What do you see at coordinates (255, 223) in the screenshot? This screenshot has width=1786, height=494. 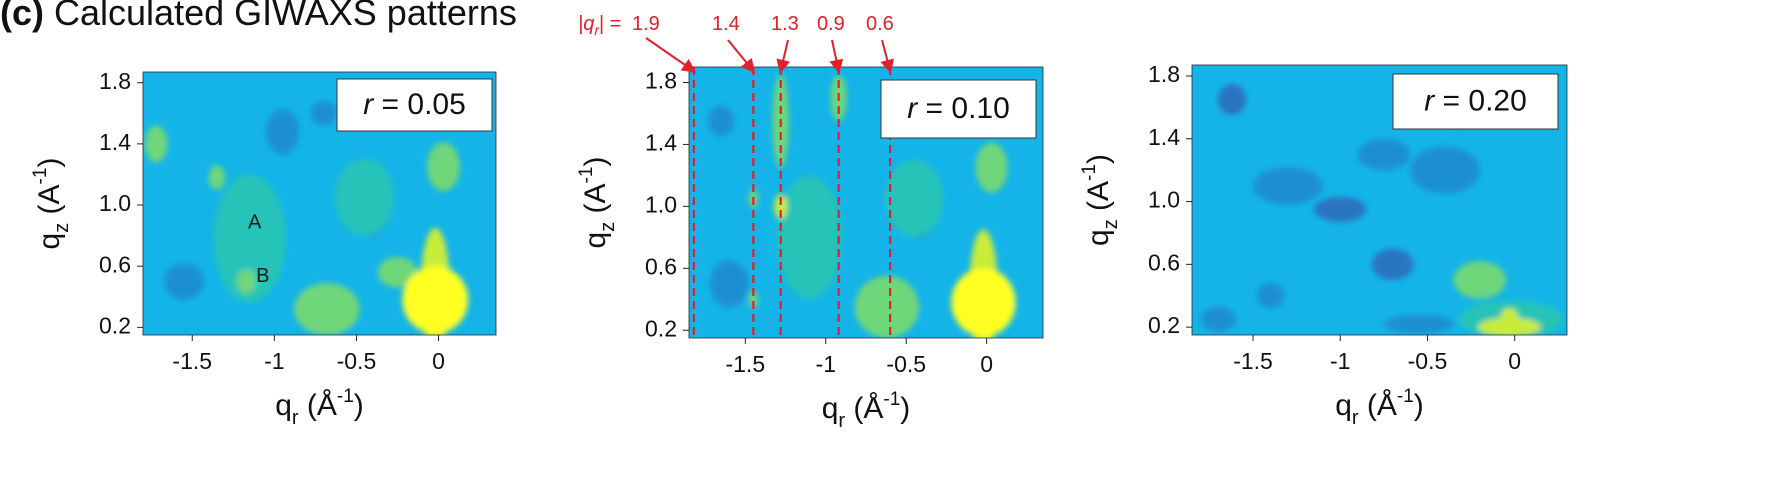 I see `point-label-A: A` at bounding box center [255, 223].